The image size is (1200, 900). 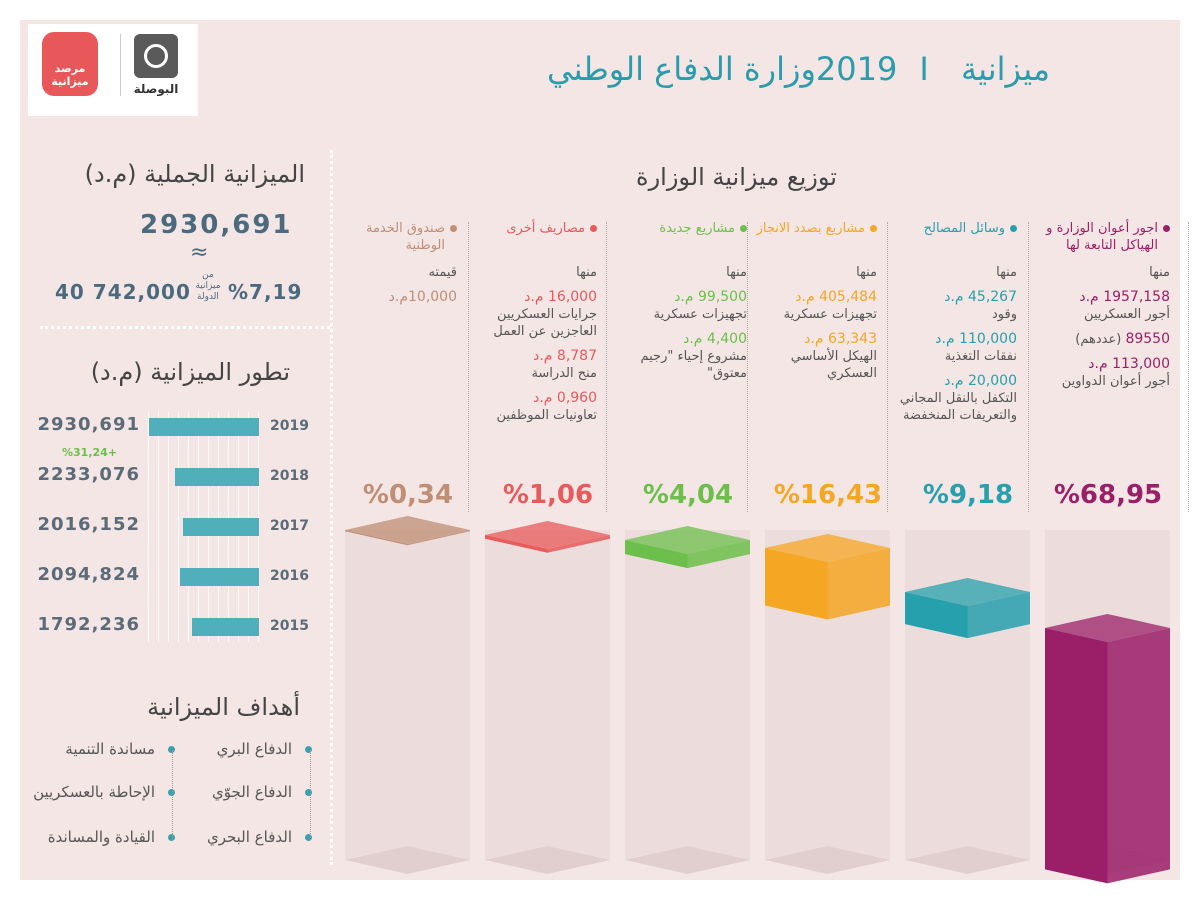 I want to click on line-item-desc: منح الدراسة, so click(x=564, y=373).